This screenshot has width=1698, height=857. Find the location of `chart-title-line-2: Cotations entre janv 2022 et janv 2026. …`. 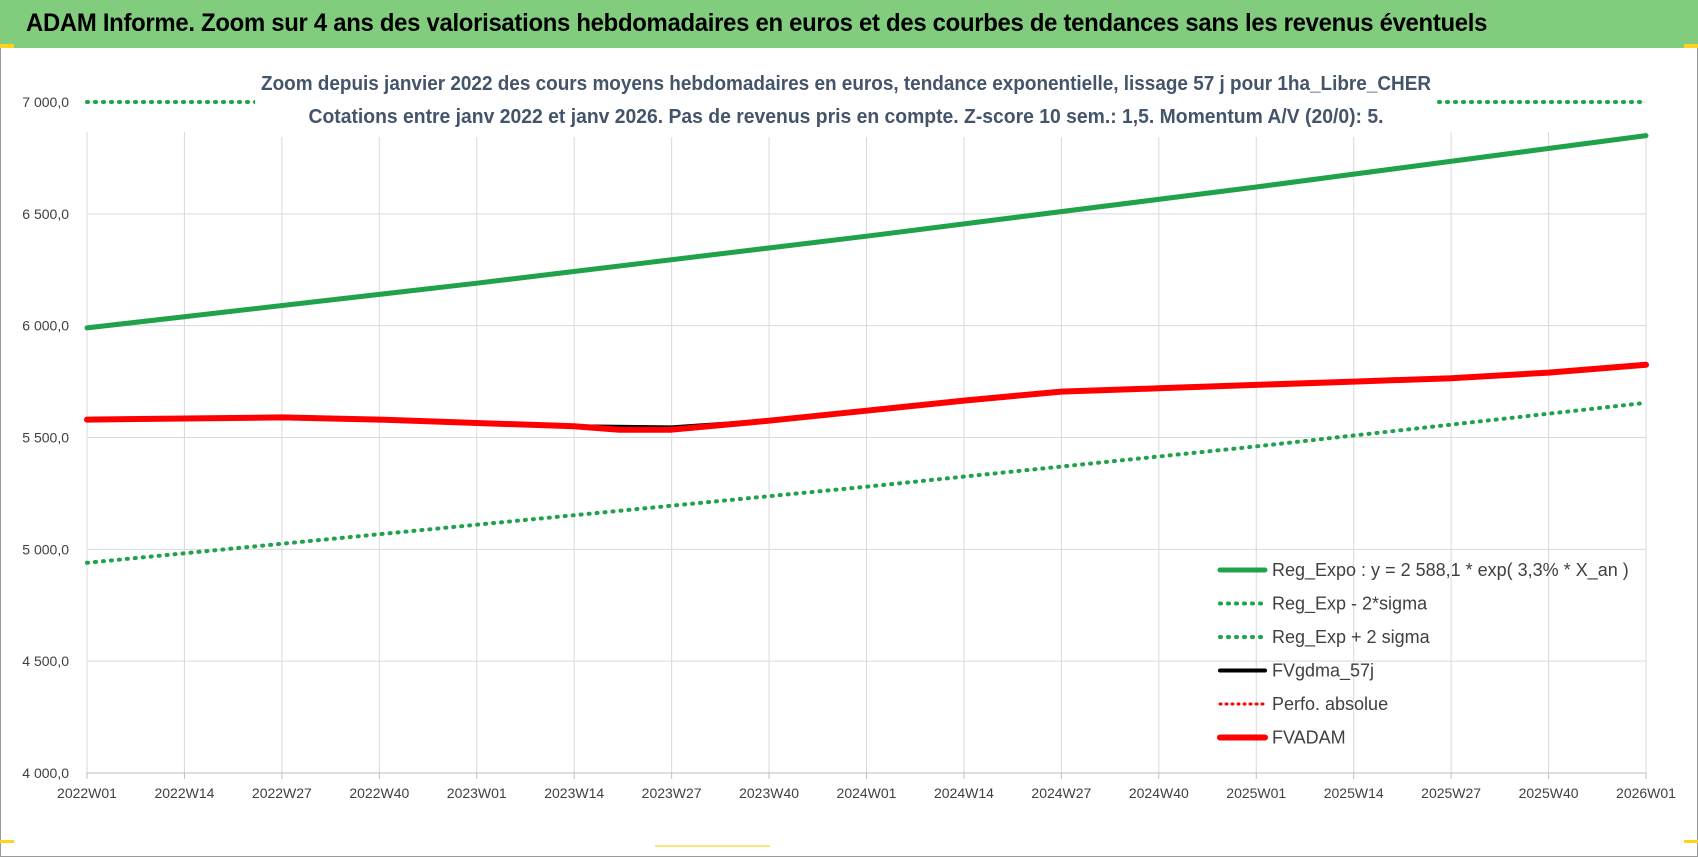

chart-title-line-2: Cotations entre janv 2022 et janv 2026. … is located at coordinates (846, 117).